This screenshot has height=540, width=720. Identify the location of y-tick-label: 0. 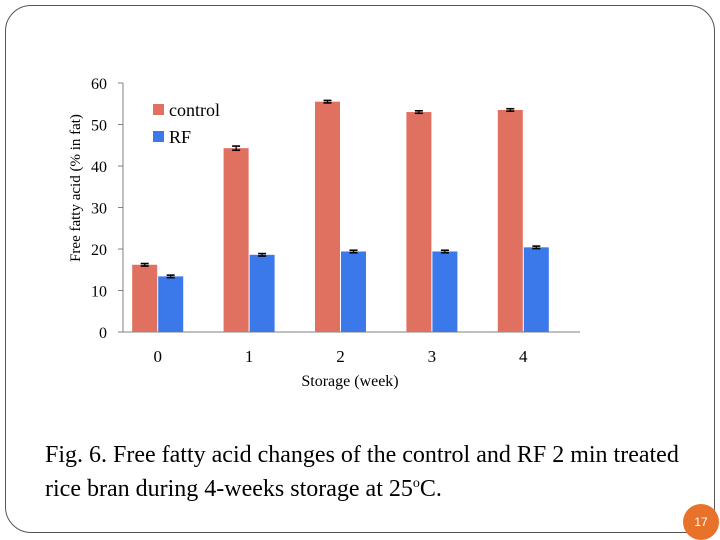
(103, 333).